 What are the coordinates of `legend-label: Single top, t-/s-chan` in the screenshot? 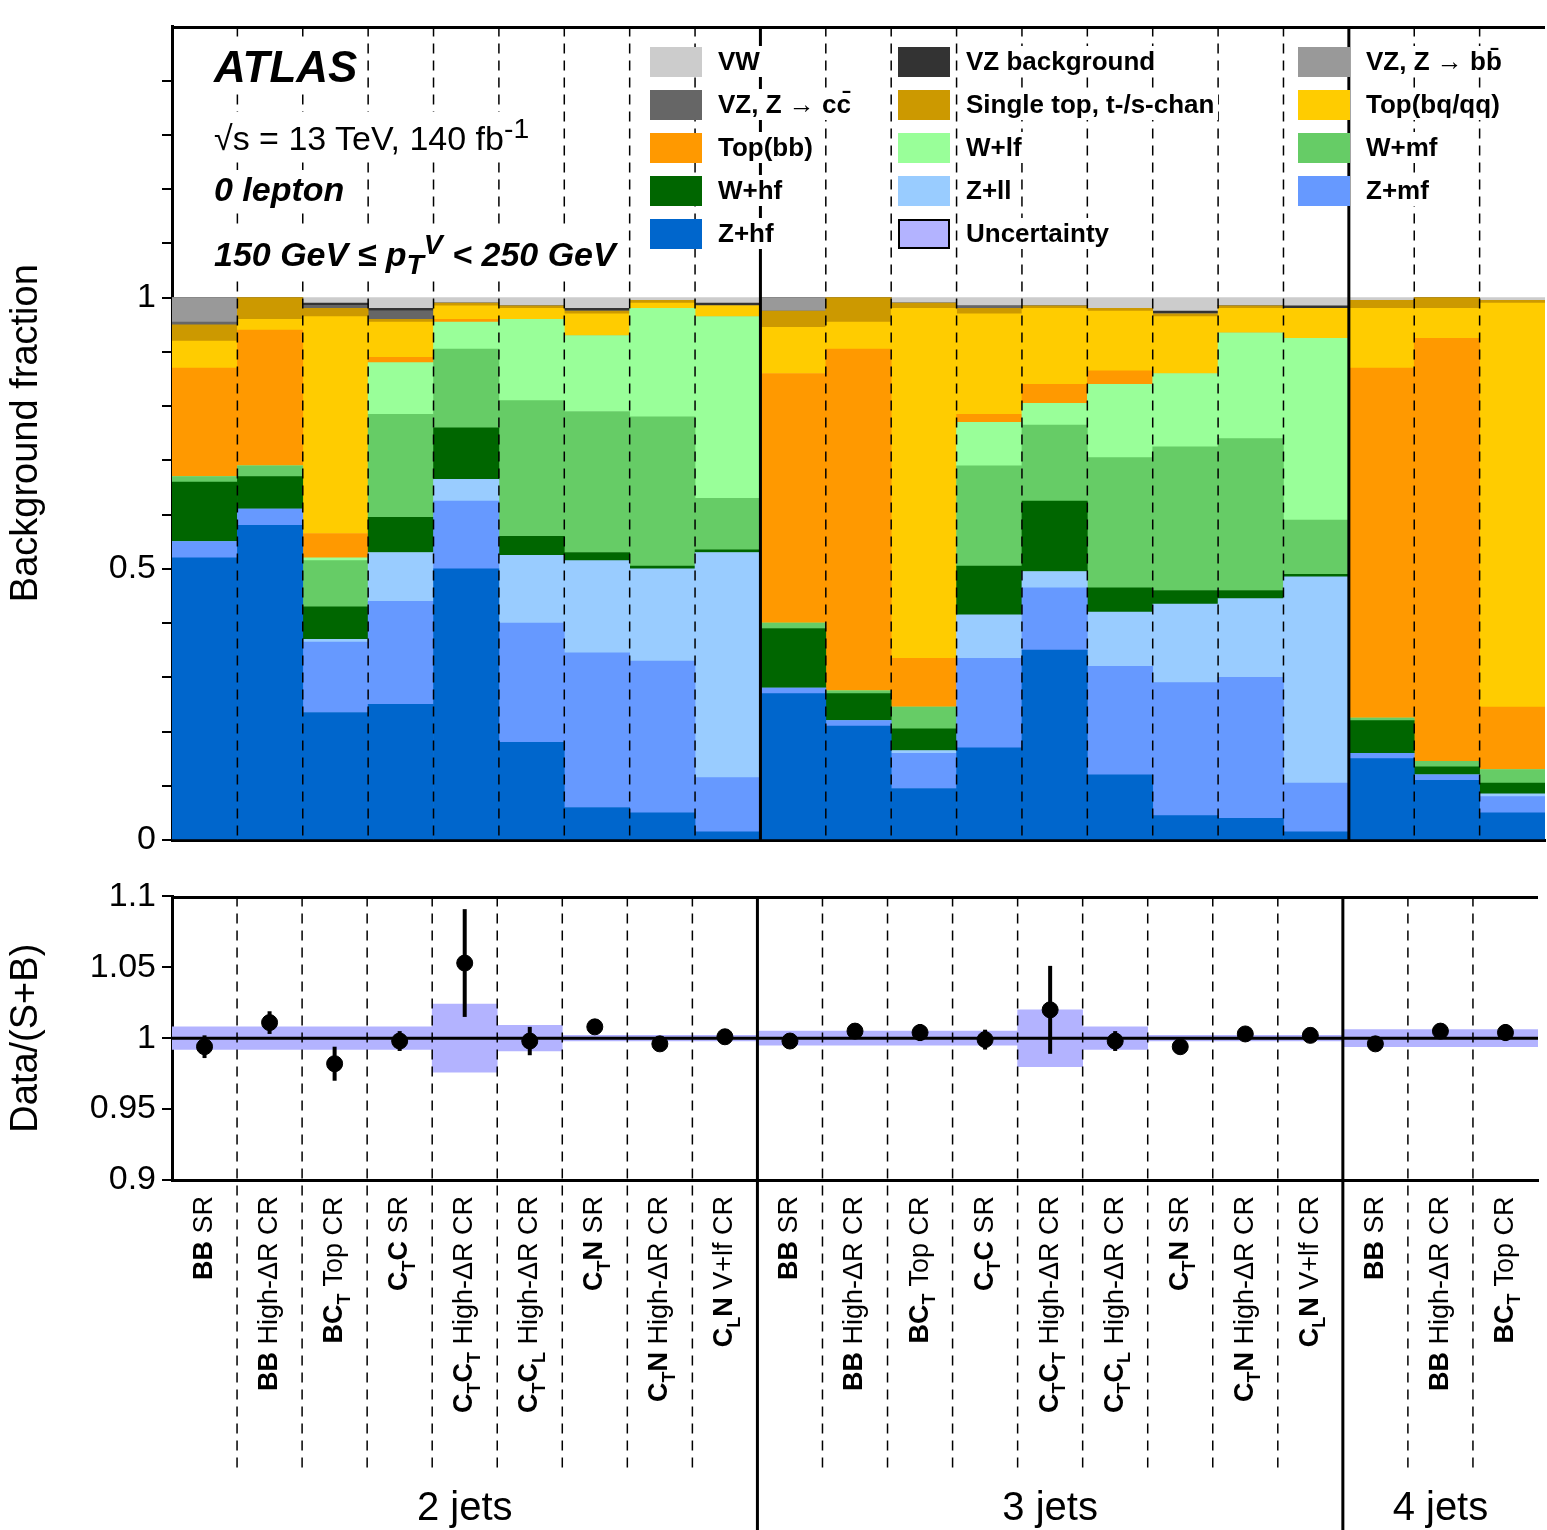 It's located at (1090, 104).